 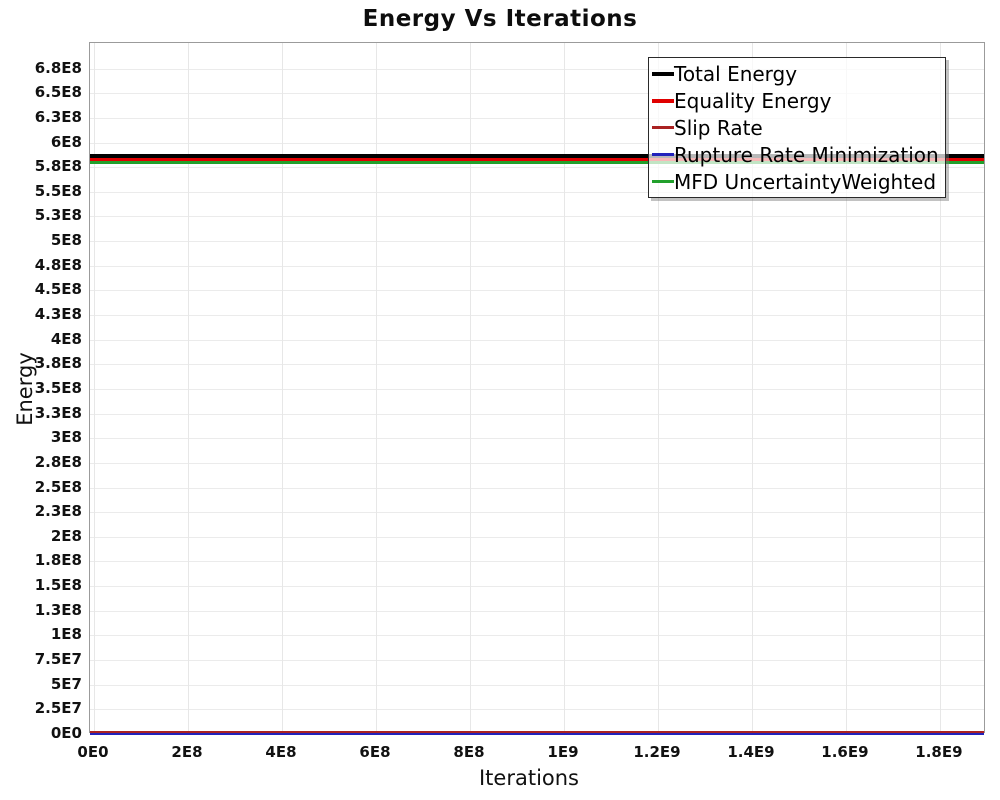 I want to click on x-tick-label: 1E9, so click(x=563, y=752).